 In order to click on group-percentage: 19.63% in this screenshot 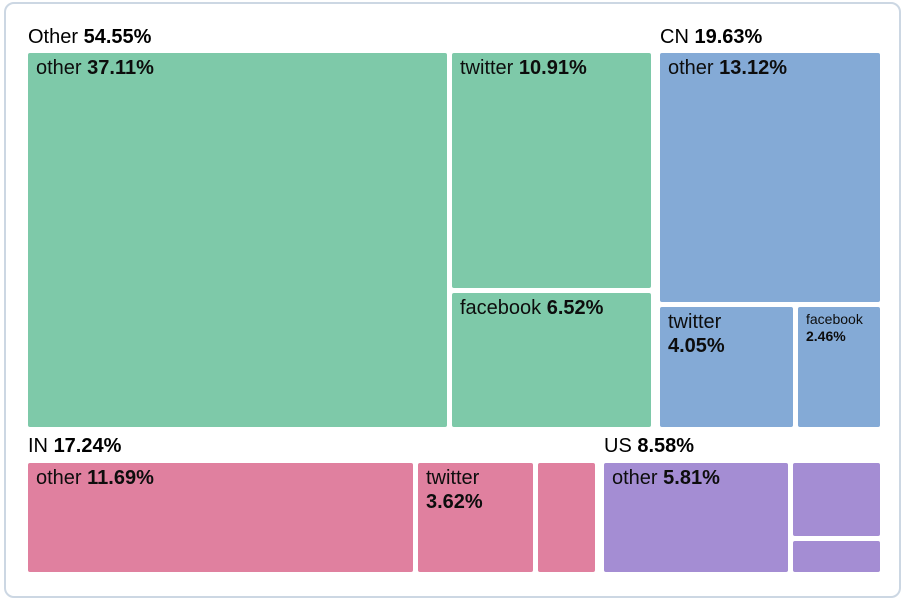, I will do `click(728, 37)`.